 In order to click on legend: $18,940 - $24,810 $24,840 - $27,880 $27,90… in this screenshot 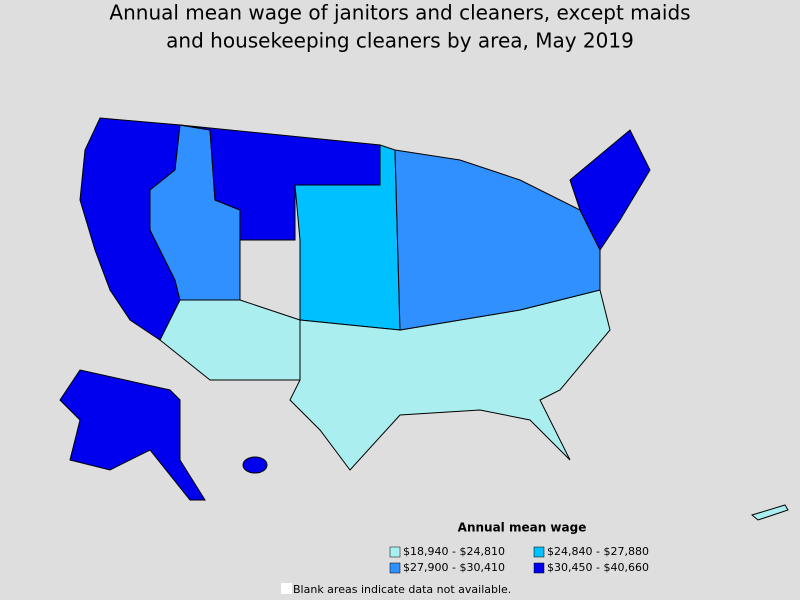, I will do `click(519, 559)`.